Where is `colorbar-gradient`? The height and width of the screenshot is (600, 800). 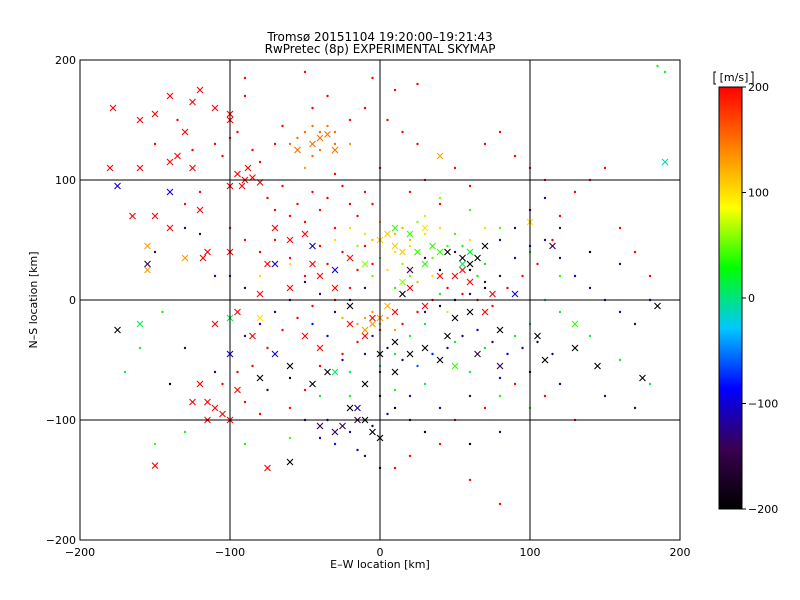 colorbar-gradient is located at coordinates (730, 298).